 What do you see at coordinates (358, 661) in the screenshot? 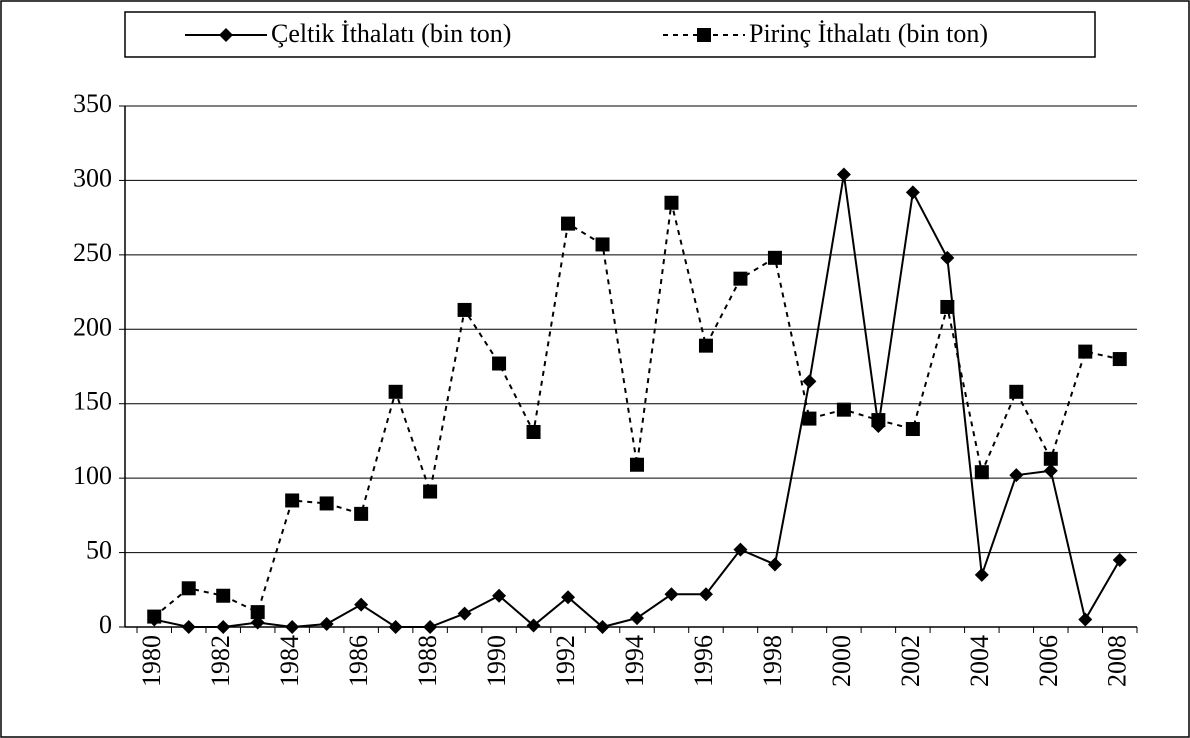
I see `x-tick-label: 1986` at bounding box center [358, 661].